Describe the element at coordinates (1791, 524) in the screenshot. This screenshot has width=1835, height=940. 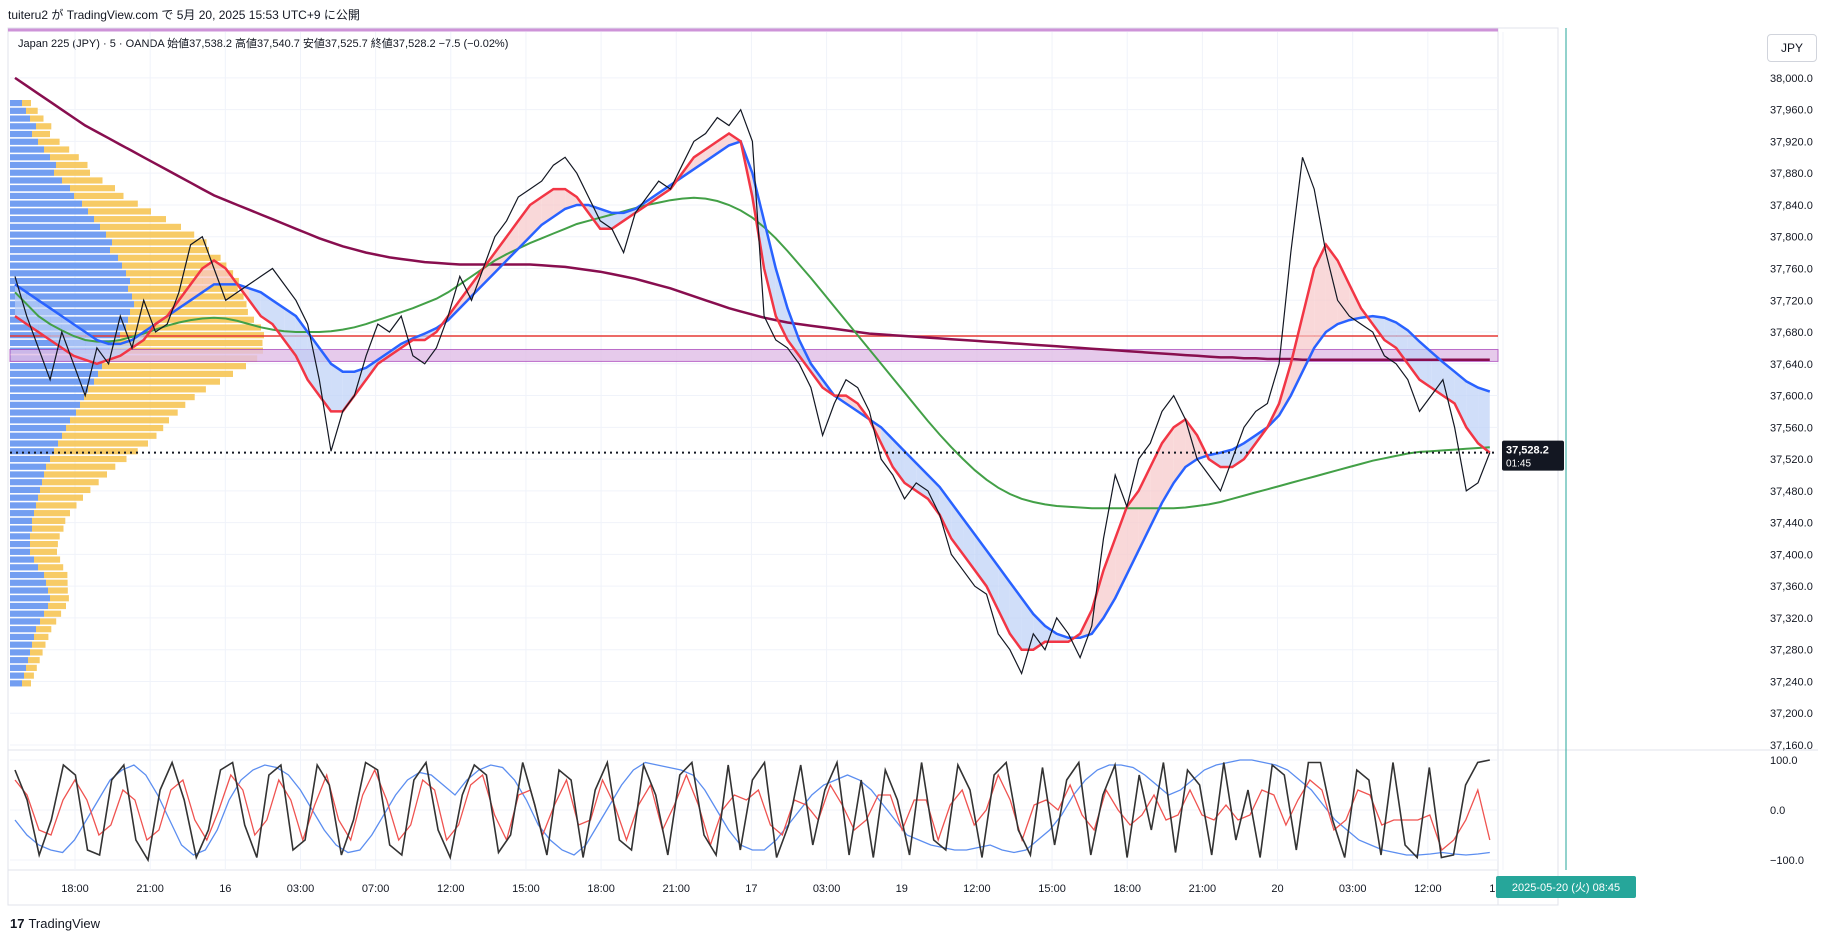
I see `y-tick-label: 37,440.0` at that location.